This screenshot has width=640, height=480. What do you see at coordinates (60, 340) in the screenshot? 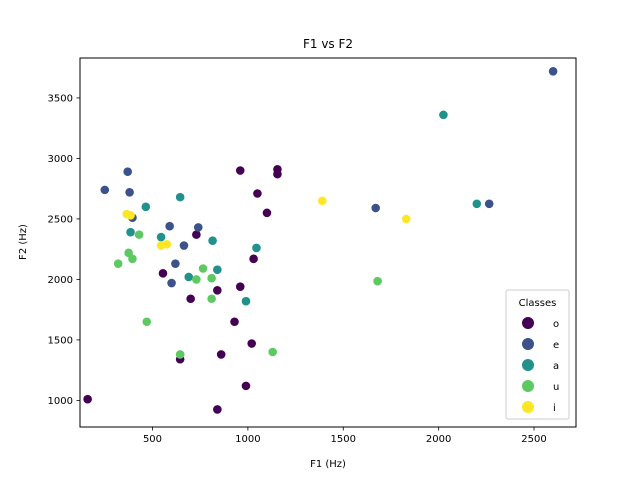
I see `y-tick-label: 1500` at bounding box center [60, 340].